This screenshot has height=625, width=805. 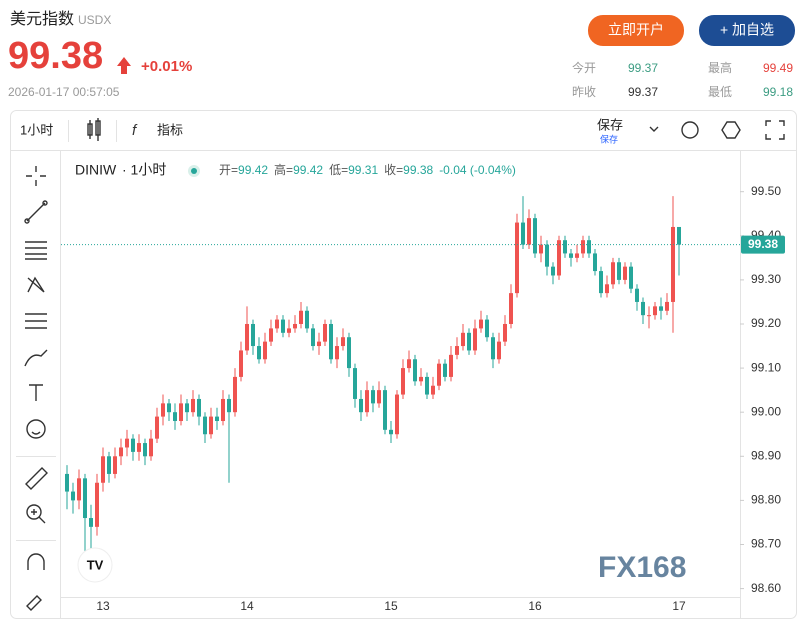 I want to click on add-watch-label: + 加自选, so click(x=747, y=30).